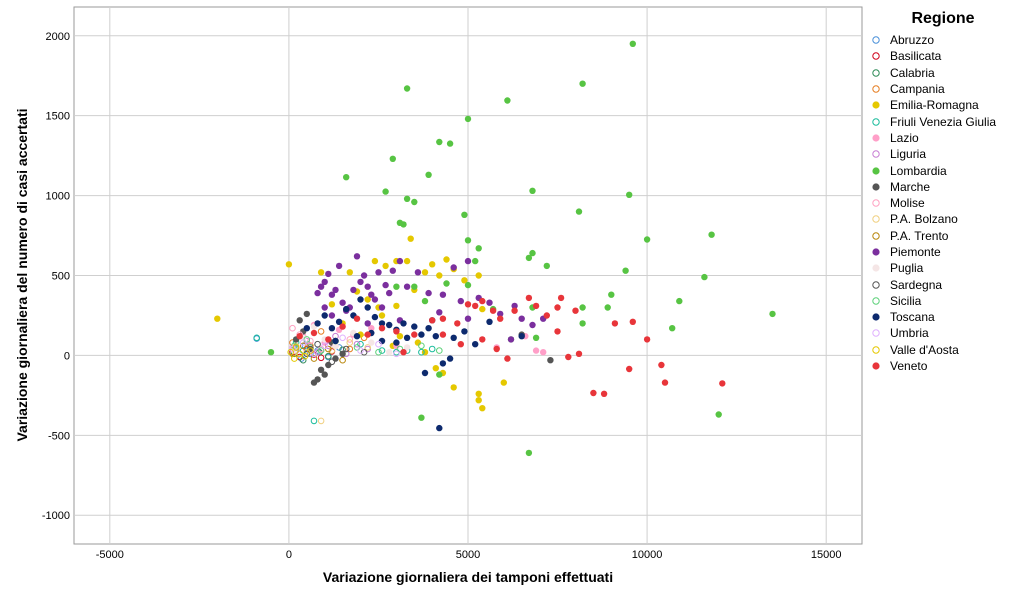 The image size is (1024, 599). Describe the element at coordinates (945, 317) in the screenshot. I see `legend-item-toscana: Toscana` at that location.